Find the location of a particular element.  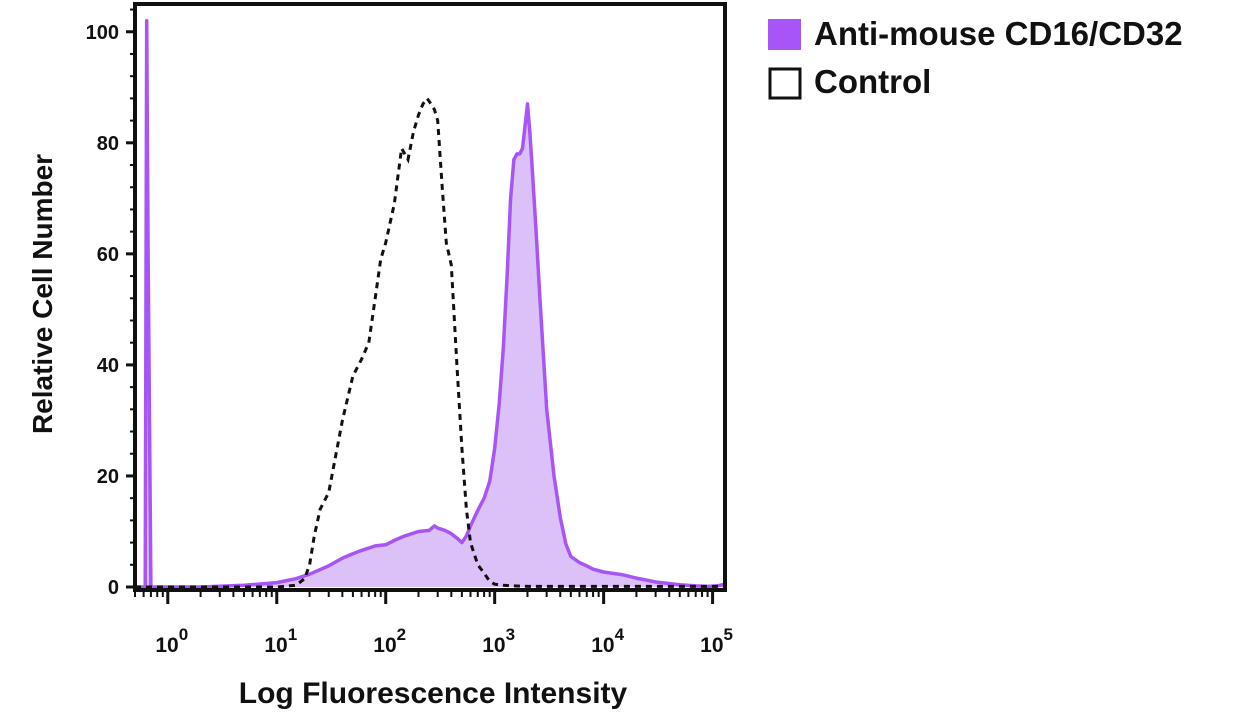

legend-label-control: Control is located at coordinates (872, 81).